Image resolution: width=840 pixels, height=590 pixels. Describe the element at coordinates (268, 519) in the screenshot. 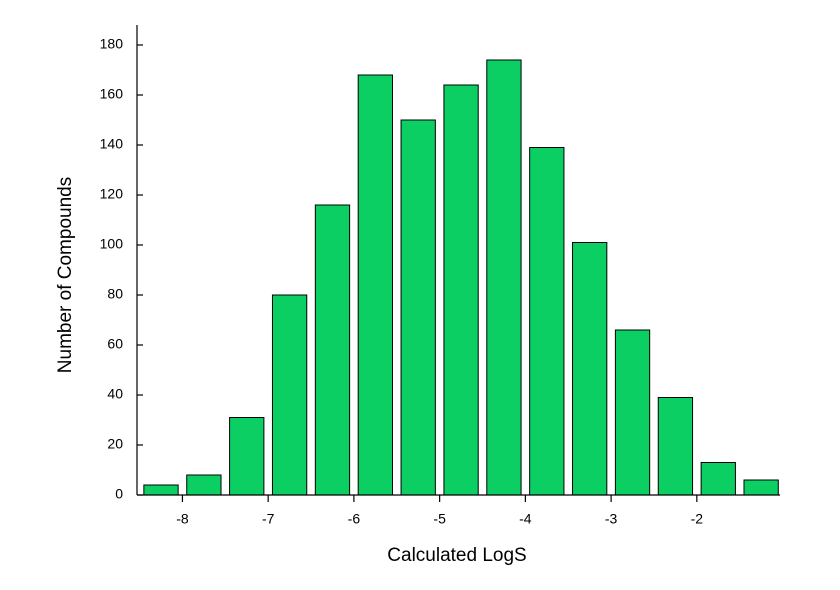

I see `x-tick-label: -7` at that location.